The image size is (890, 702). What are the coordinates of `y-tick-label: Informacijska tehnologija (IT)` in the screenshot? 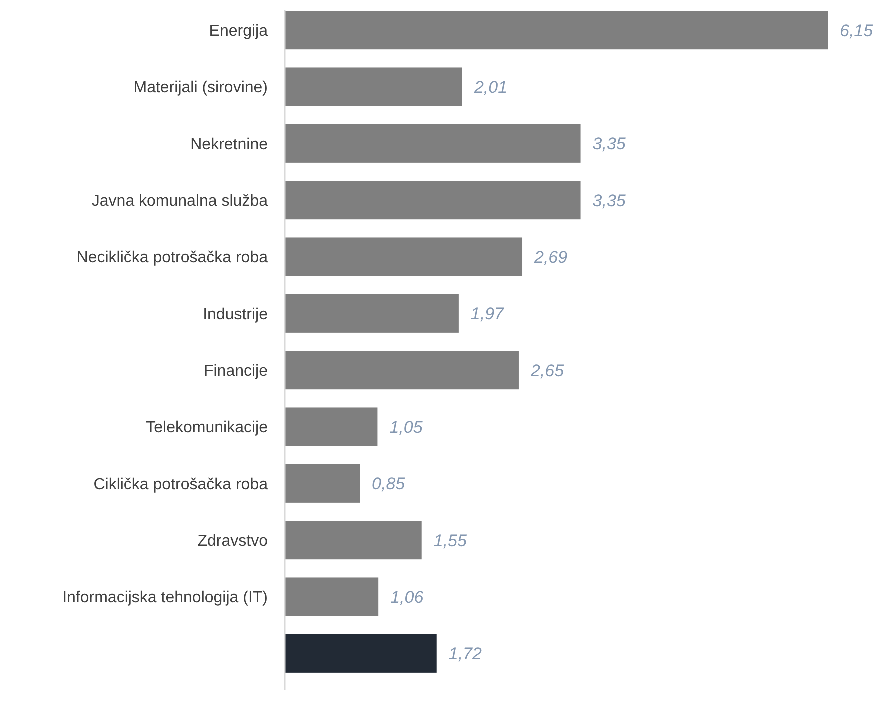 It's located at (165, 598).